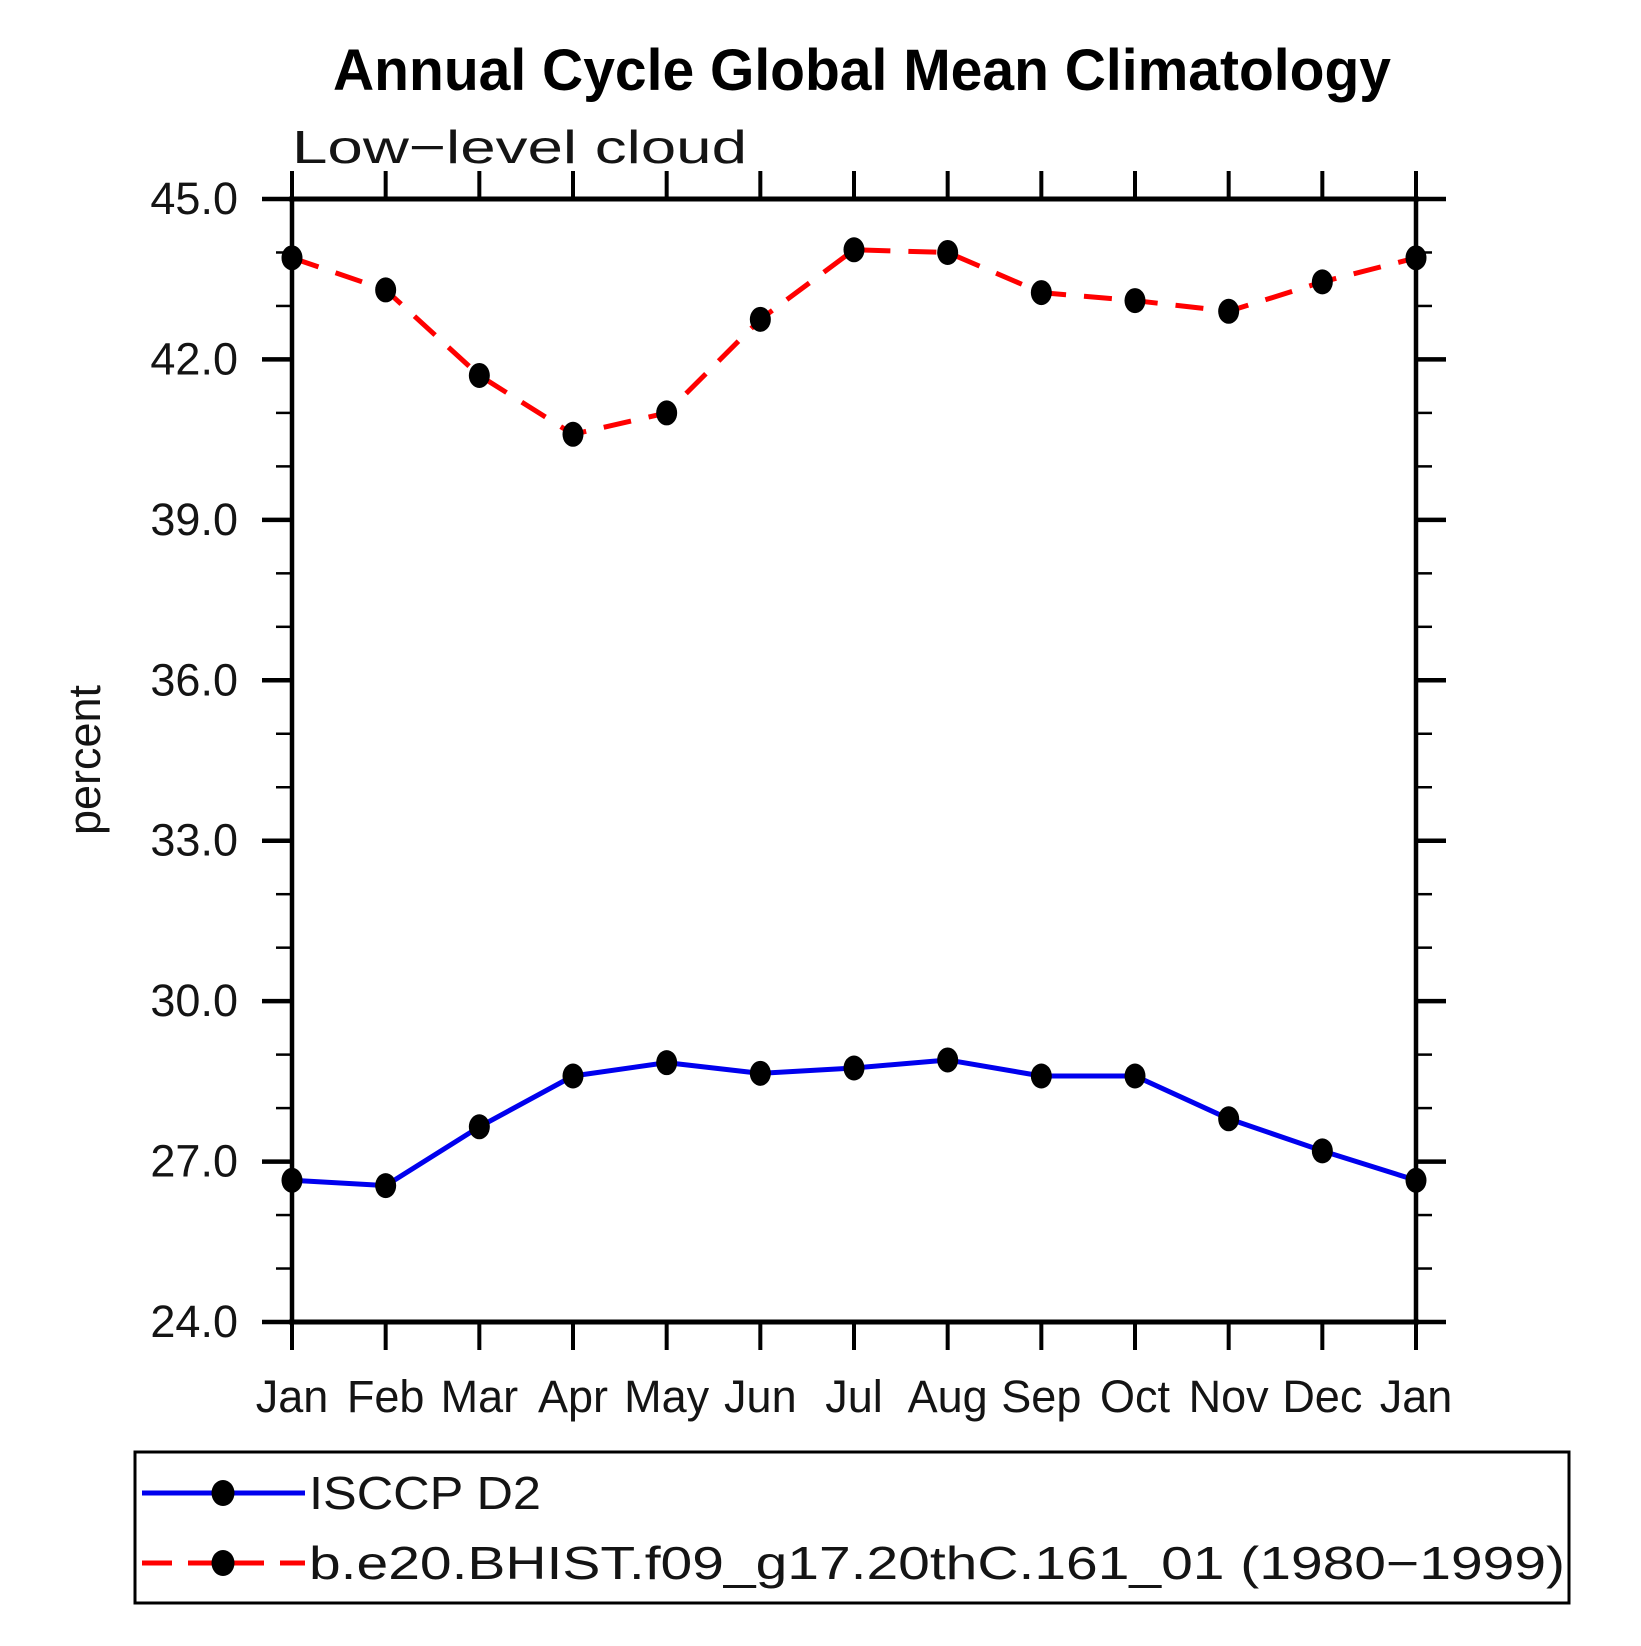  Describe the element at coordinates (1322, 1396) in the screenshot. I see `x-tick-label: Dec` at that location.